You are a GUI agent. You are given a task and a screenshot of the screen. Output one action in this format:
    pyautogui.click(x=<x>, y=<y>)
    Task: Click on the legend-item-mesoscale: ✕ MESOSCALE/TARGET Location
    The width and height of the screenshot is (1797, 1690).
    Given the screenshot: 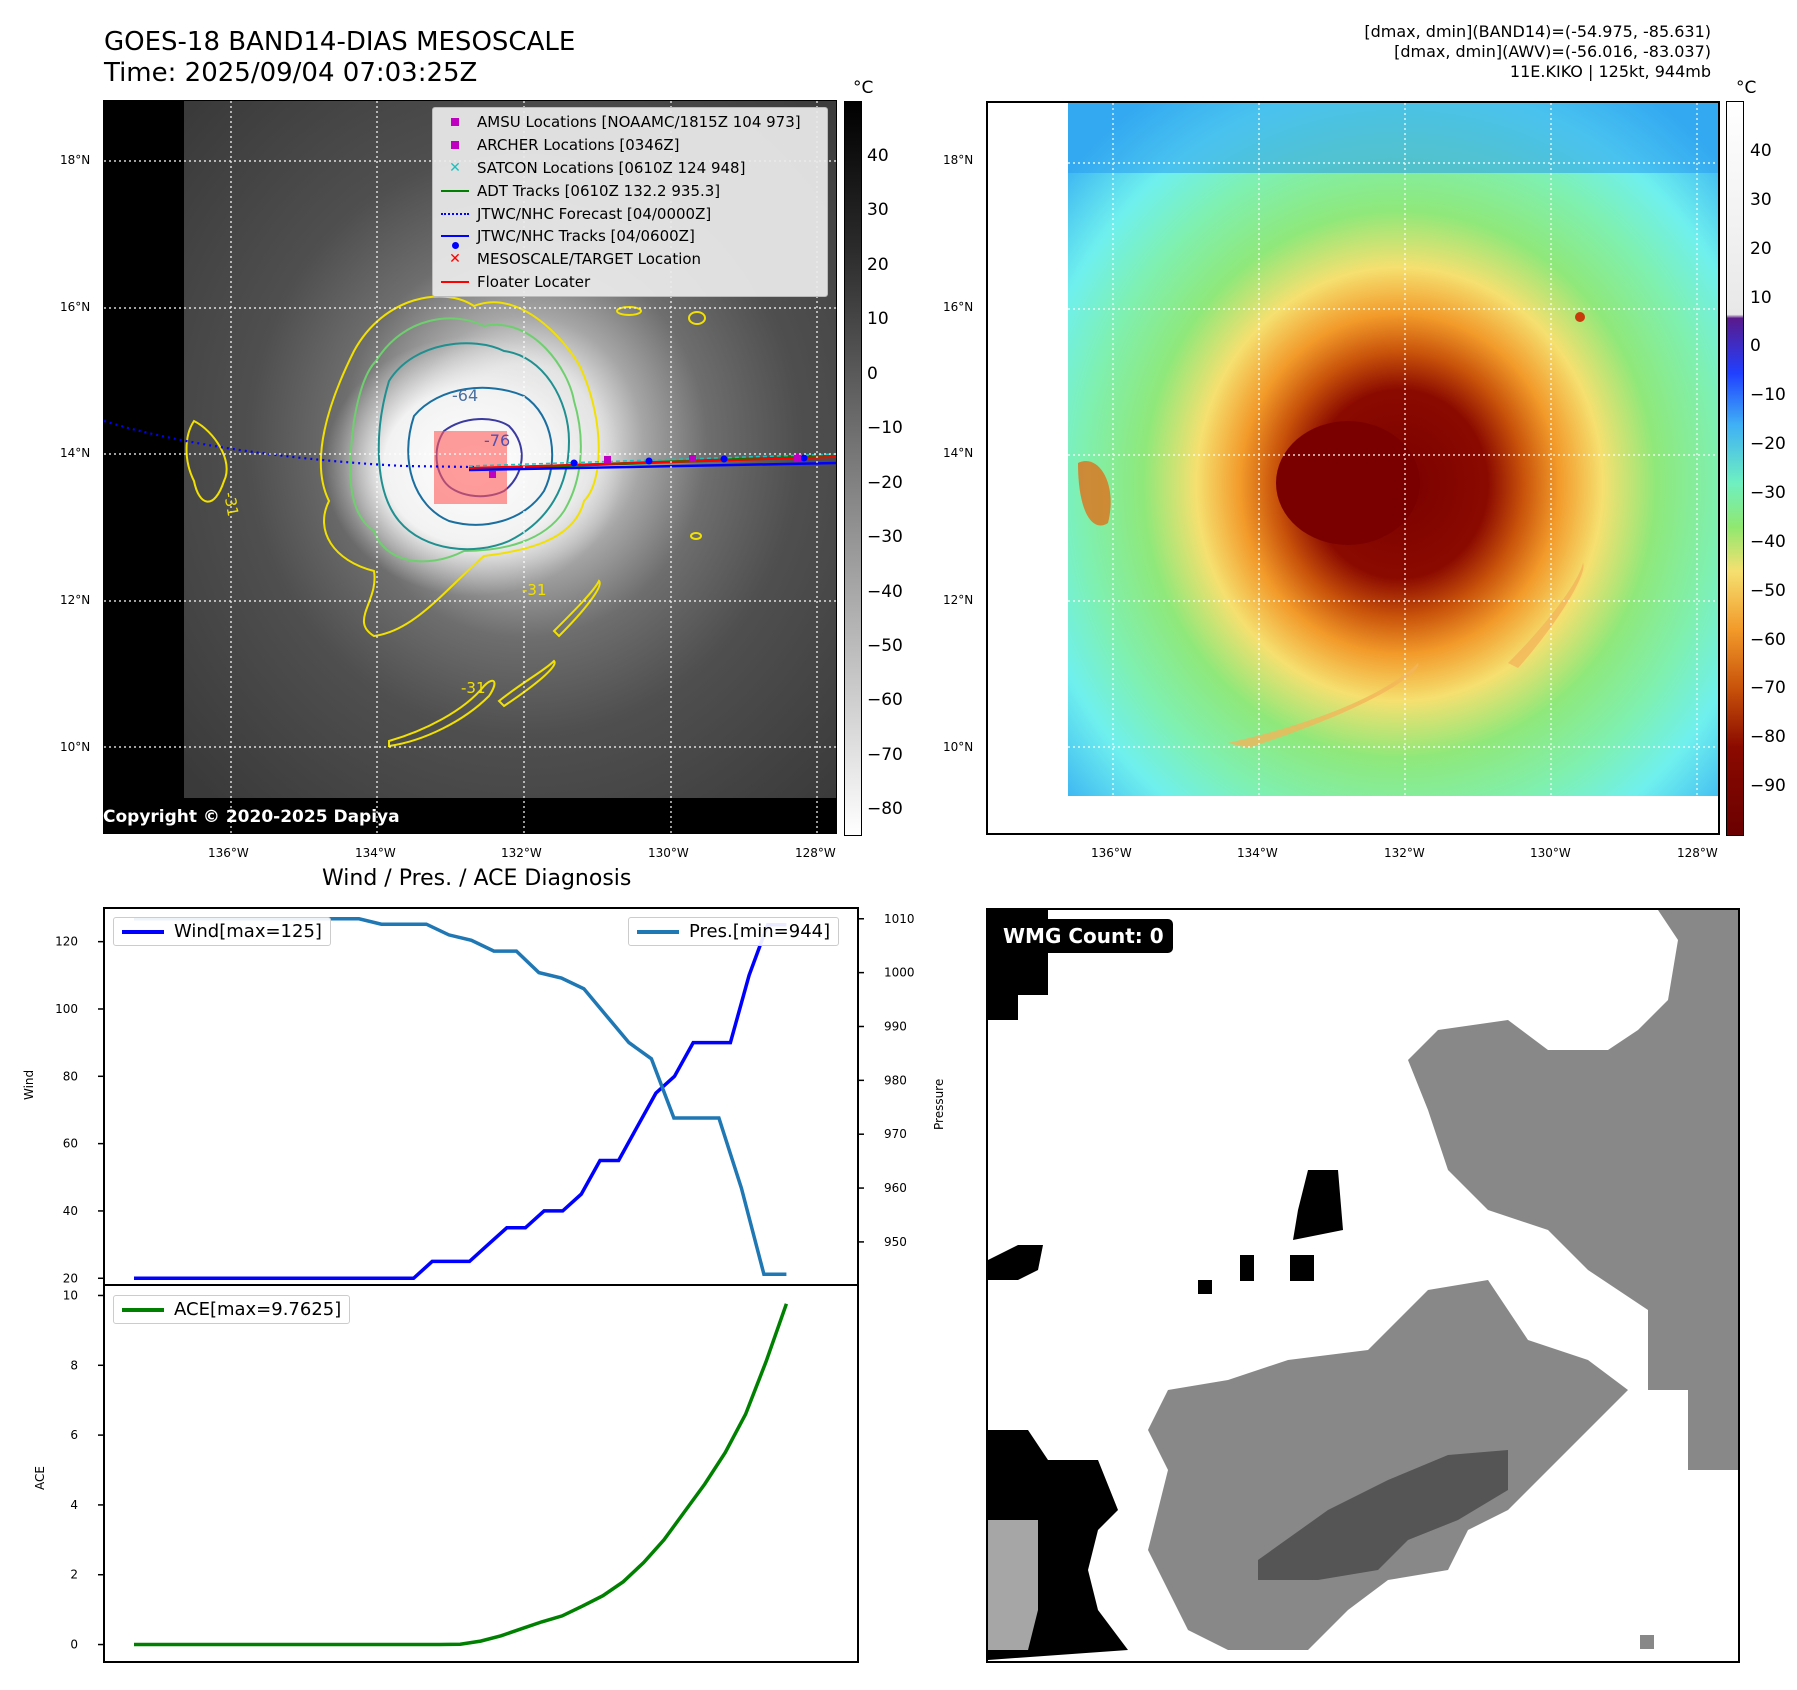 What is the action you would take?
    pyautogui.click(x=575, y=259)
    